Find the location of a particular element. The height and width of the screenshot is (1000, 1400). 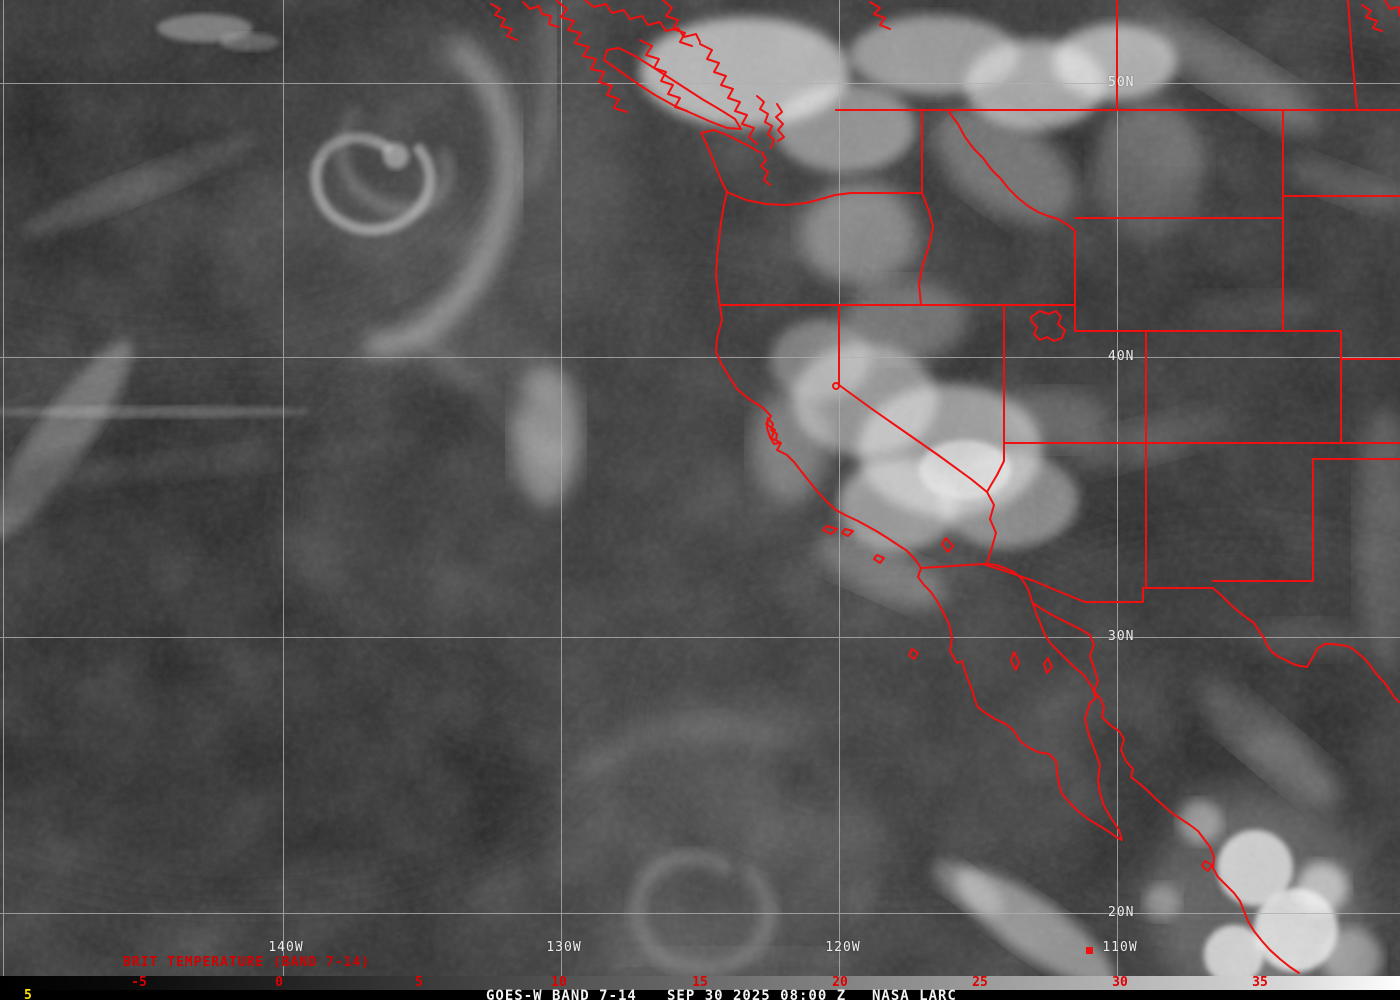

frame-number: 5 is located at coordinates (28, 994).